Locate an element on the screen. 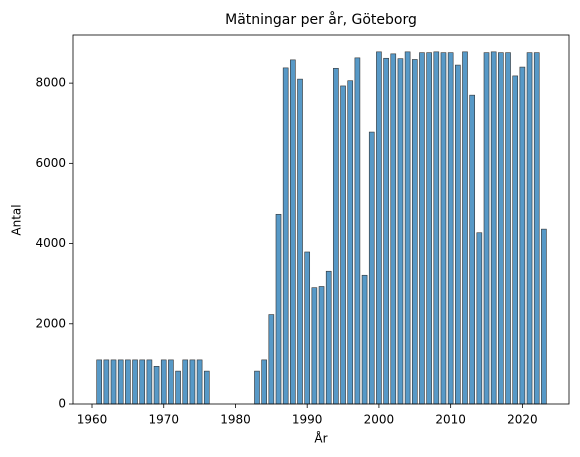 The height and width of the screenshot is (457, 580). y-tick-label: 2000 is located at coordinates (50, 323).